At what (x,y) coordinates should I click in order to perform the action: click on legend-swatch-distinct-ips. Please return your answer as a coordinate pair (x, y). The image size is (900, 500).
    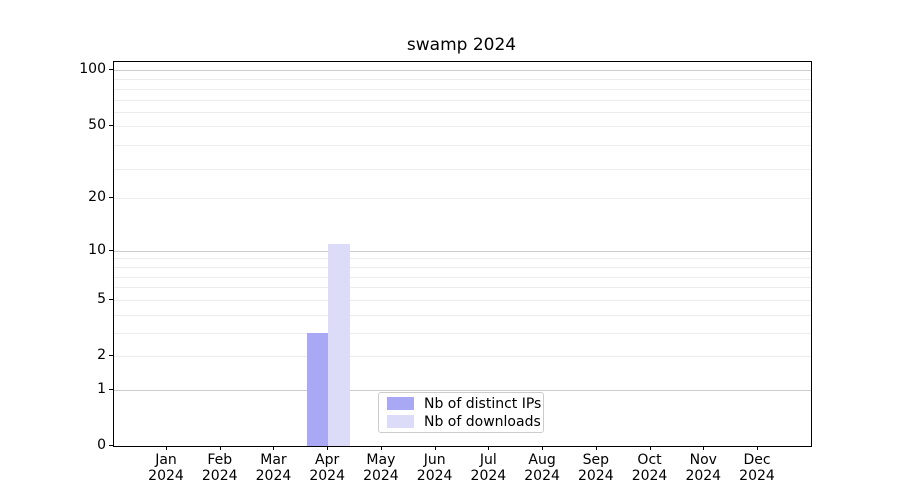
    Looking at the image, I should click on (400, 403).